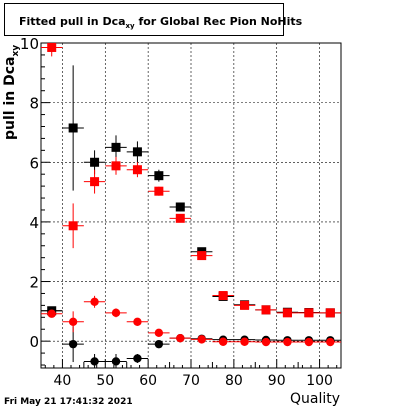 This screenshot has height=410, width=400. I want to click on x-tick-label: 100, so click(319, 381).